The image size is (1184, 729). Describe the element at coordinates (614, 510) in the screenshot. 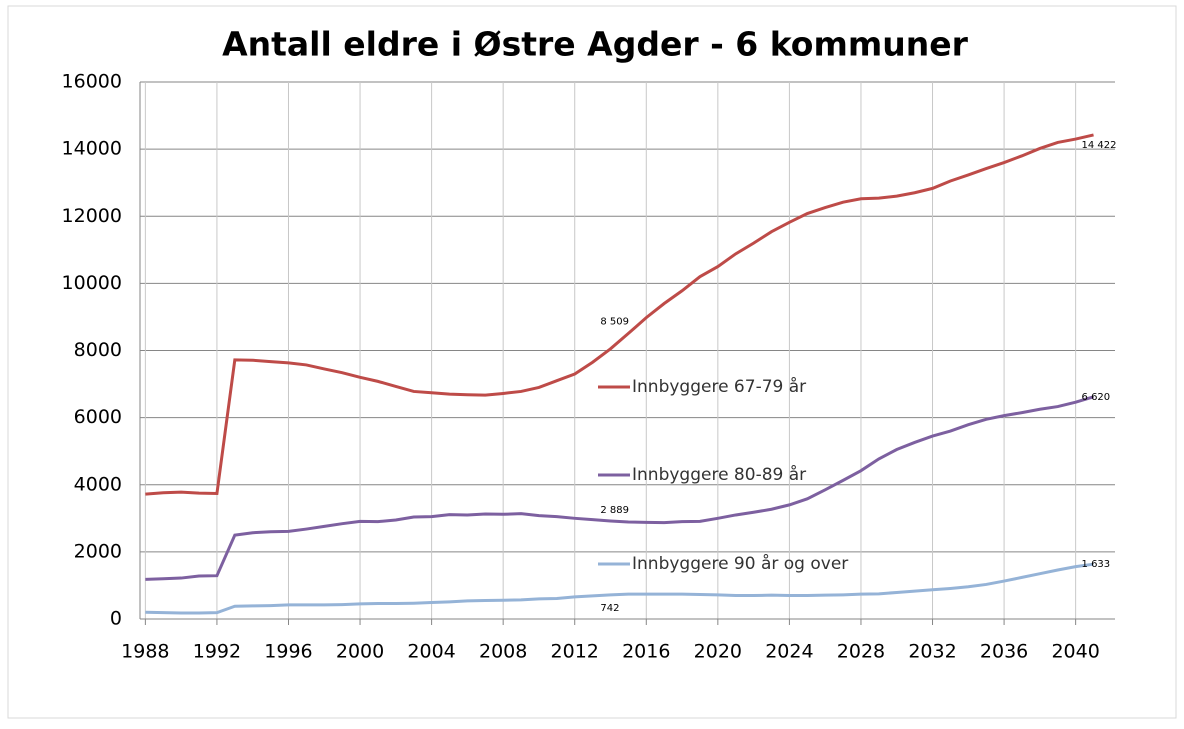

I see `data-label: 2 889` at that location.